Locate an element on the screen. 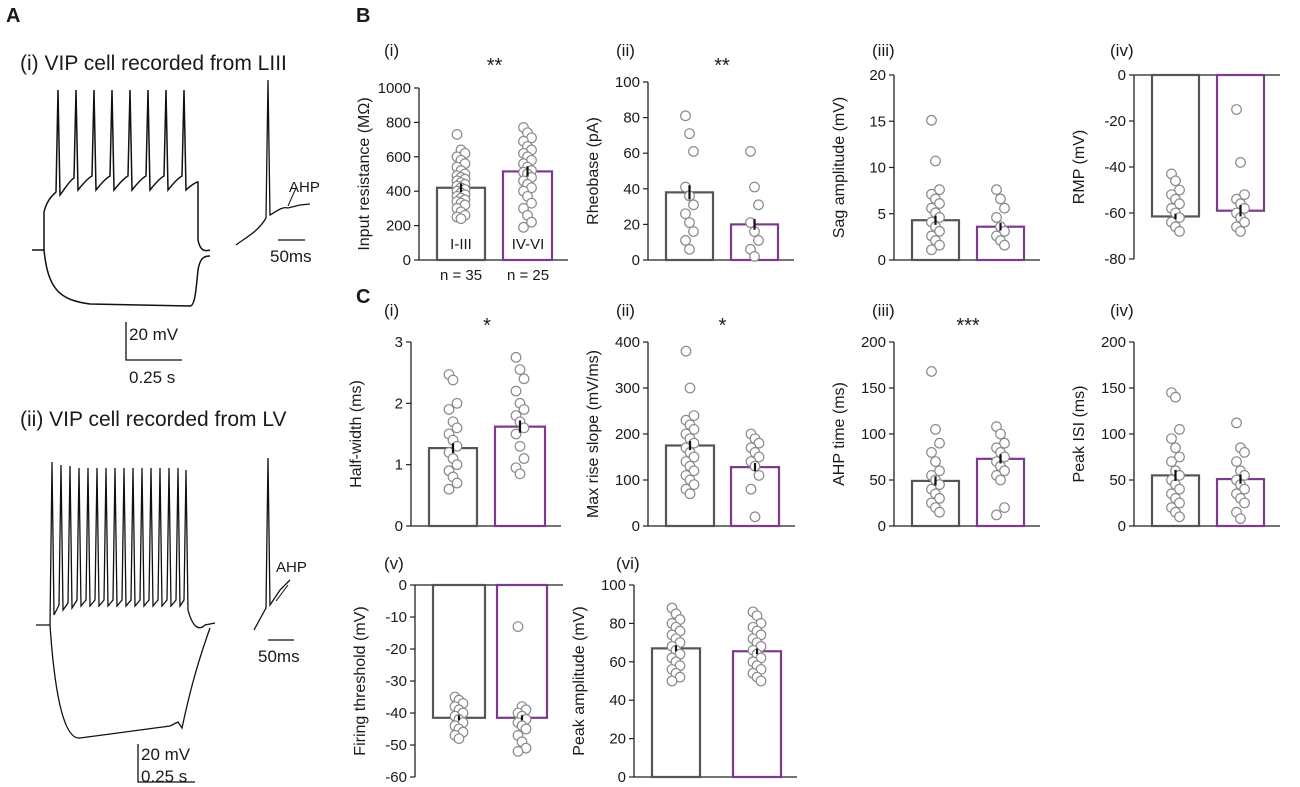 Image resolution: width=1300 pixels, height=787 pixels. n-label-2: n = 25 is located at coordinates (528, 275).